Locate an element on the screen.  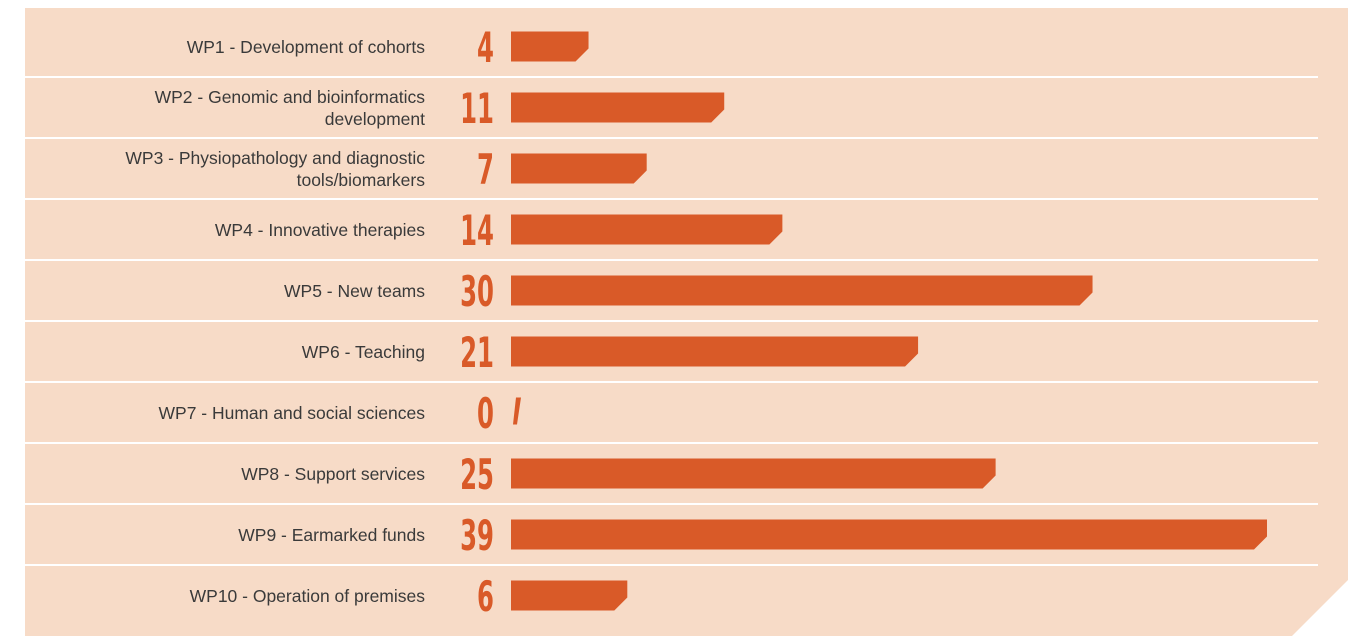
value-label: 21 is located at coordinates (477, 353).